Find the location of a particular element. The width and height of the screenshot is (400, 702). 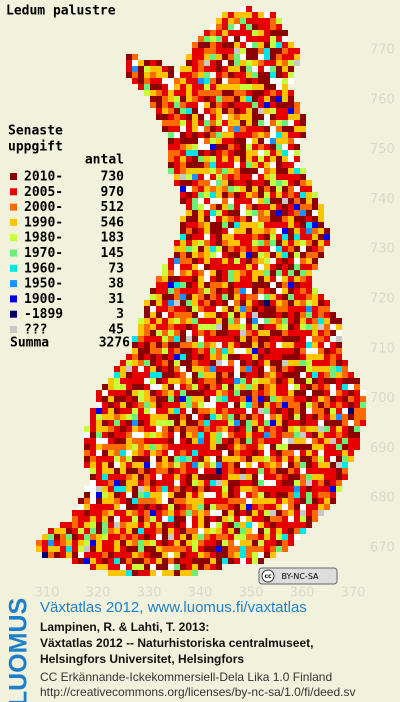

footer-link: Växtatlas 2012, www.luomus.fi/vaxtatlas is located at coordinates (173, 607).